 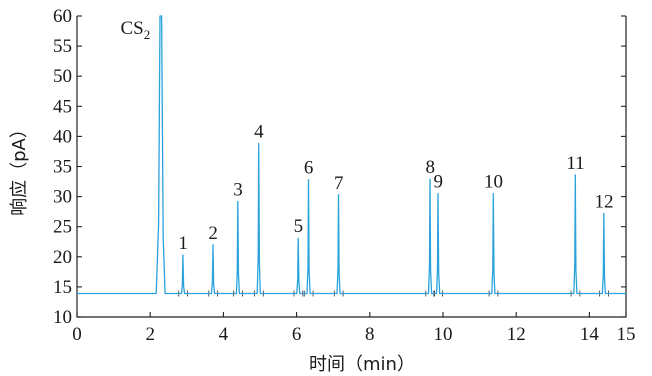 What do you see at coordinates (62, 287) in the screenshot?
I see `y-tick-label: 15` at bounding box center [62, 287].